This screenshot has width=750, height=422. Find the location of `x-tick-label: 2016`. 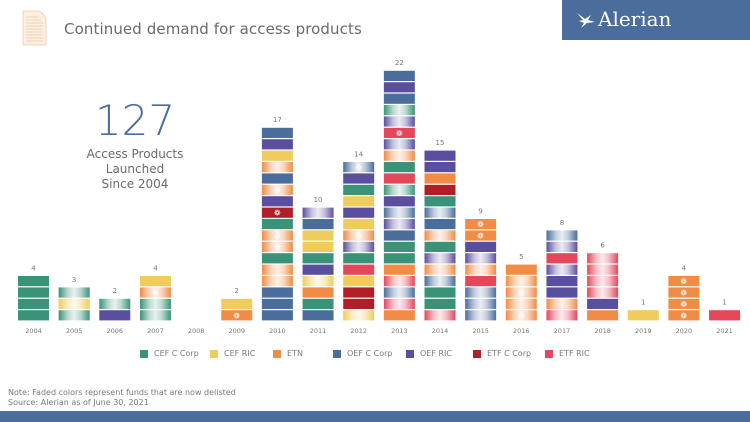

x-tick-label: 2016 is located at coordinates (521, 331).